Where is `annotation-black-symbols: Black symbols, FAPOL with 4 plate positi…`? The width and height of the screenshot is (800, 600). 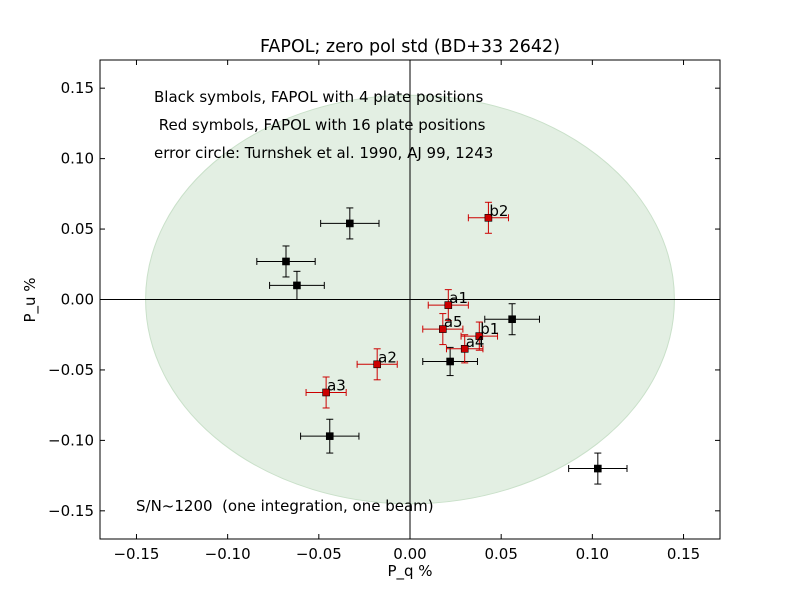
annotation-black-symbols: Black symbols, FAPOL with 4 plate positi… is located at coordinates (318, 97).